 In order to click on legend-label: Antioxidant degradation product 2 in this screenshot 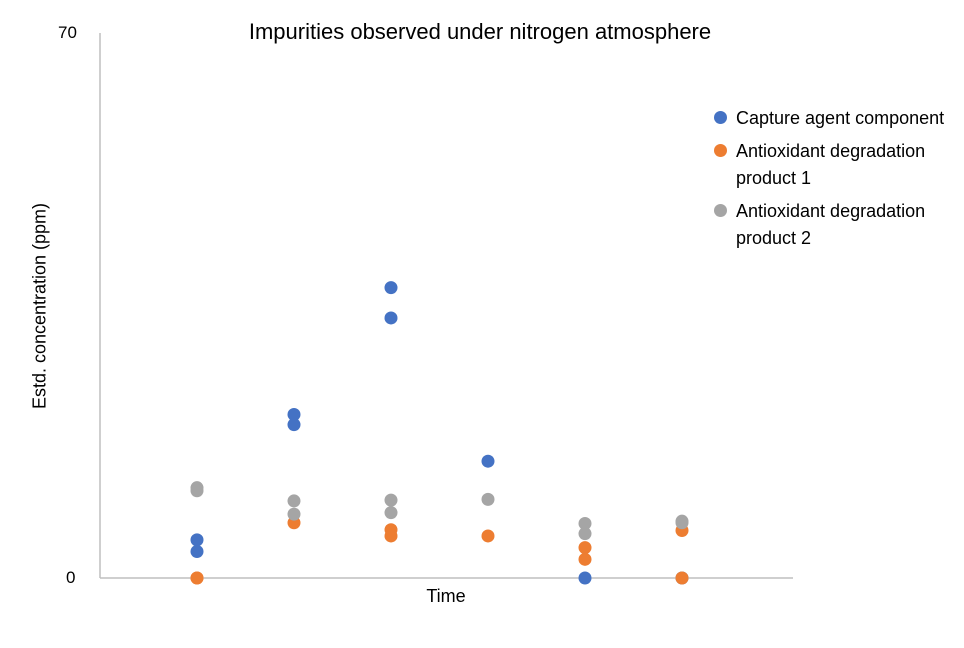, I will do `click(831, 224)`.